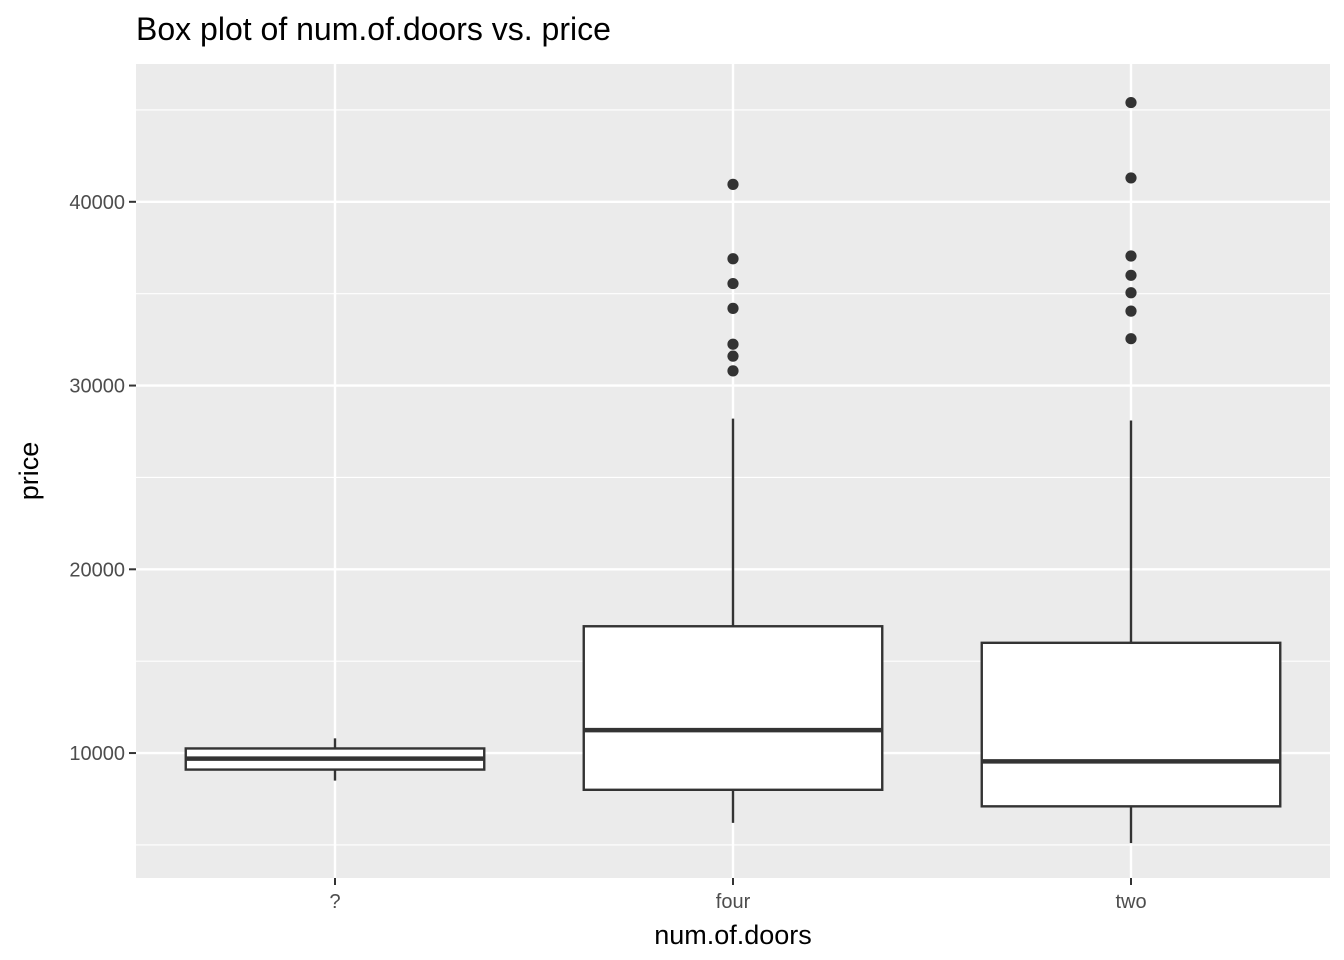 Image resolution: width=1344 pixels, height=960 pixels. Describe the element at coordinates (102, 478) in the screenshot. I see `y-axis: 10000 20000 30000 40000` at that location.